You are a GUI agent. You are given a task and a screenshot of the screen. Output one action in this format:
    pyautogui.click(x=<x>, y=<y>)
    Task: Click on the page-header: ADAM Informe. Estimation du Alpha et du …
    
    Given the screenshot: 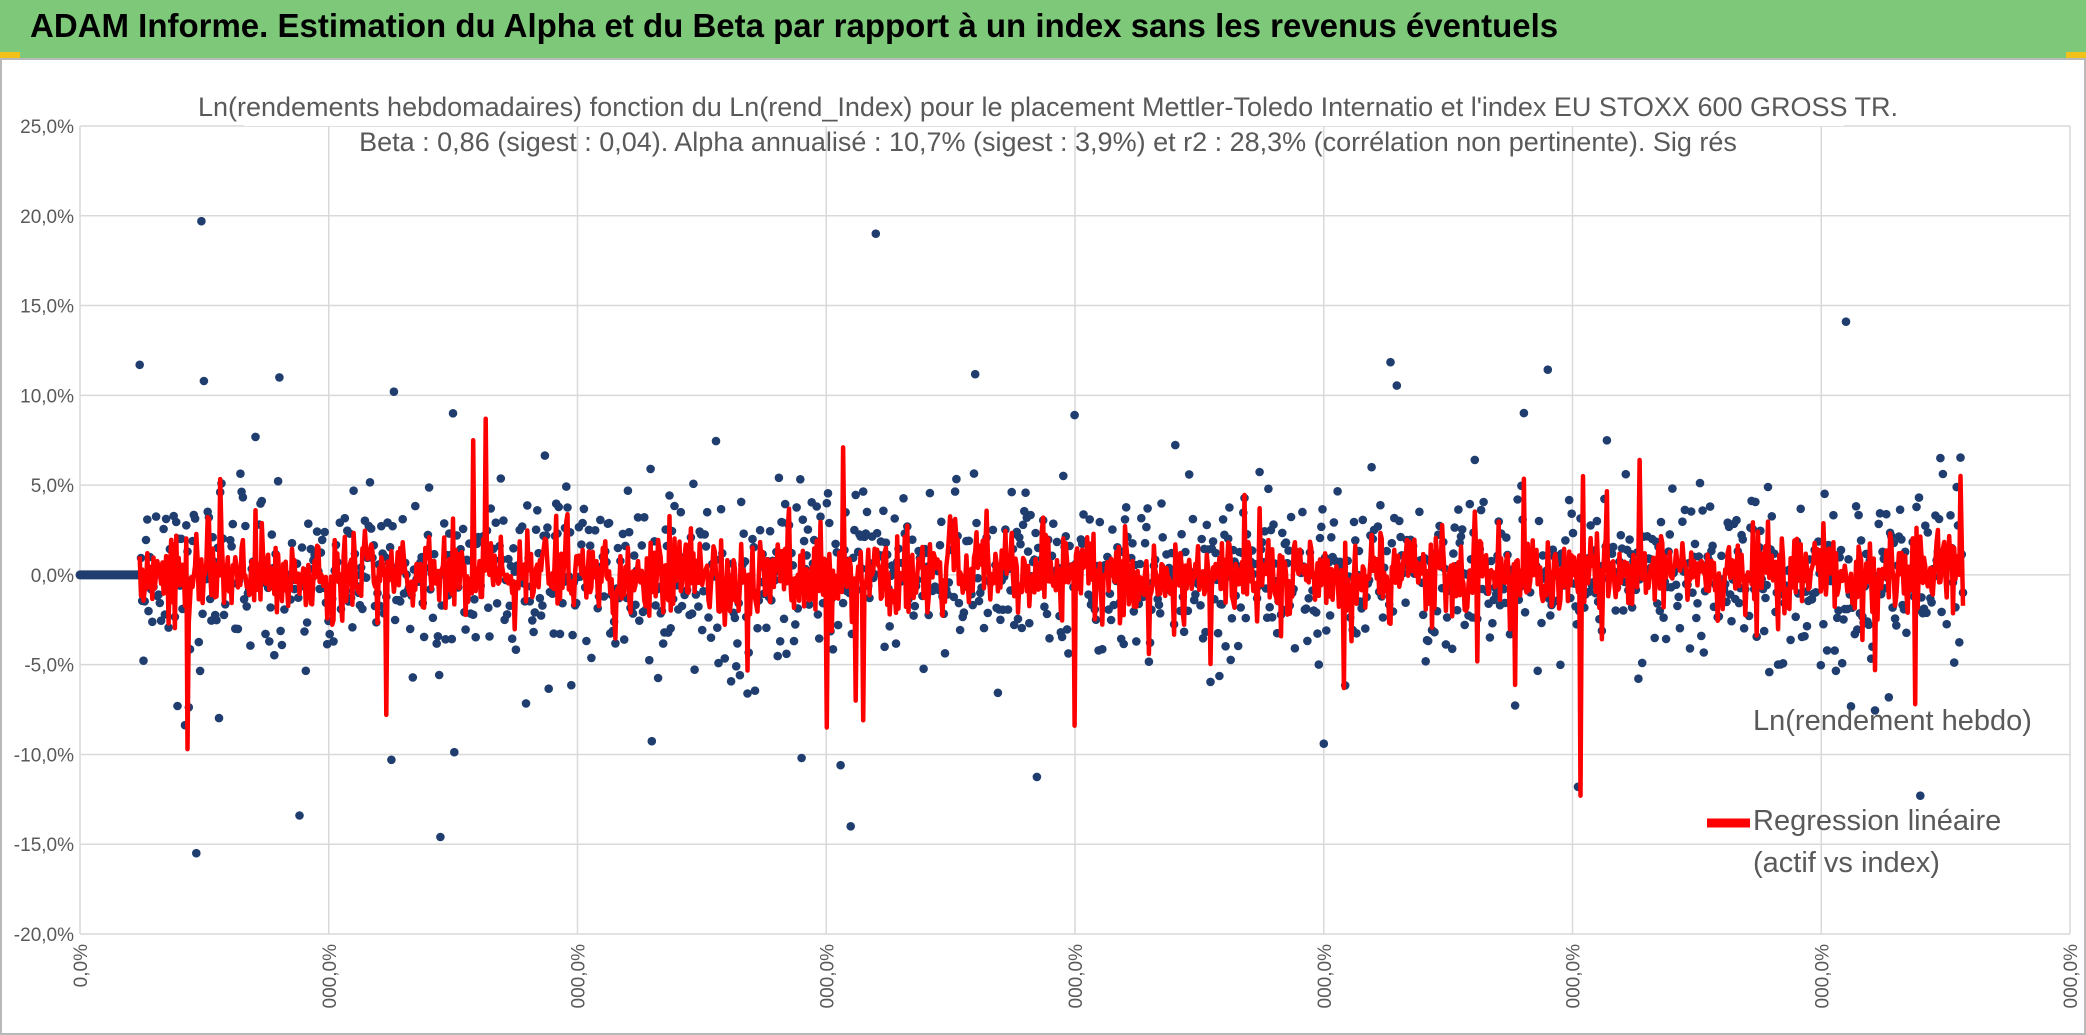 What is the action you would take?
    pyautogui.click(x=1043, y=29)
    